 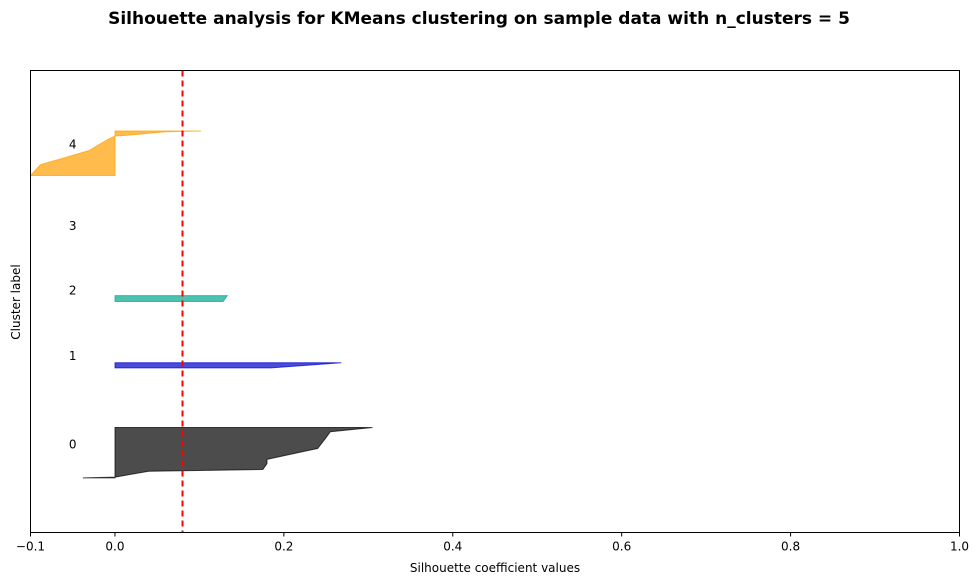 What do you see at coordinates (171, 298) in the screenshot?
I see `cluster-2-silhouette` at bounding box center [171, 298].